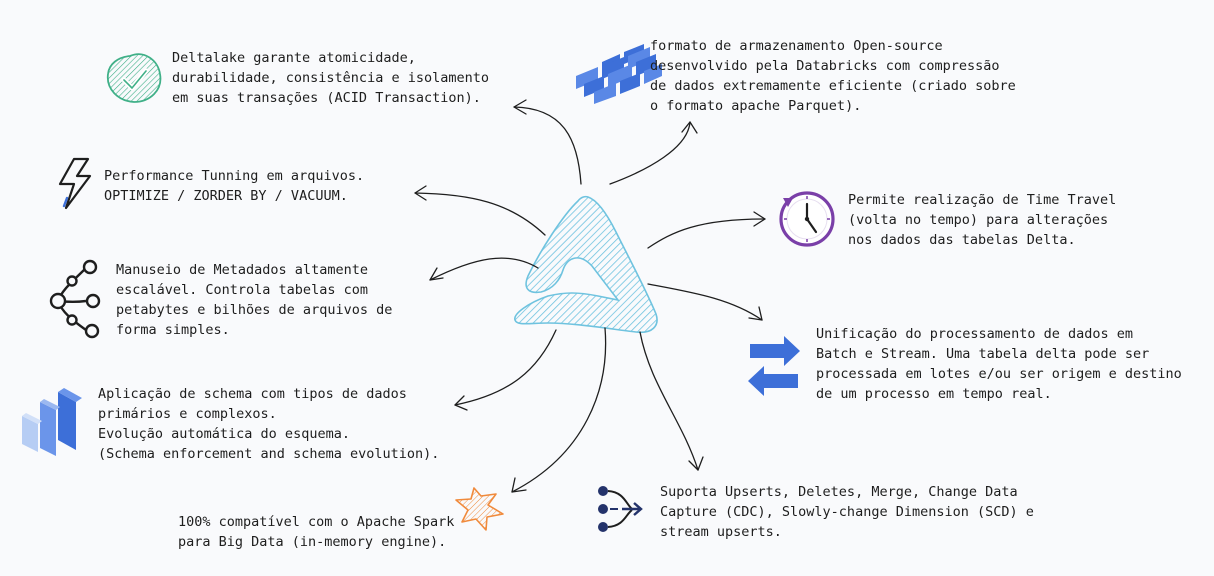  Describe the element at coordinates (653, 153) in the screenshot. I see `arrow-to-parquet` at that location.